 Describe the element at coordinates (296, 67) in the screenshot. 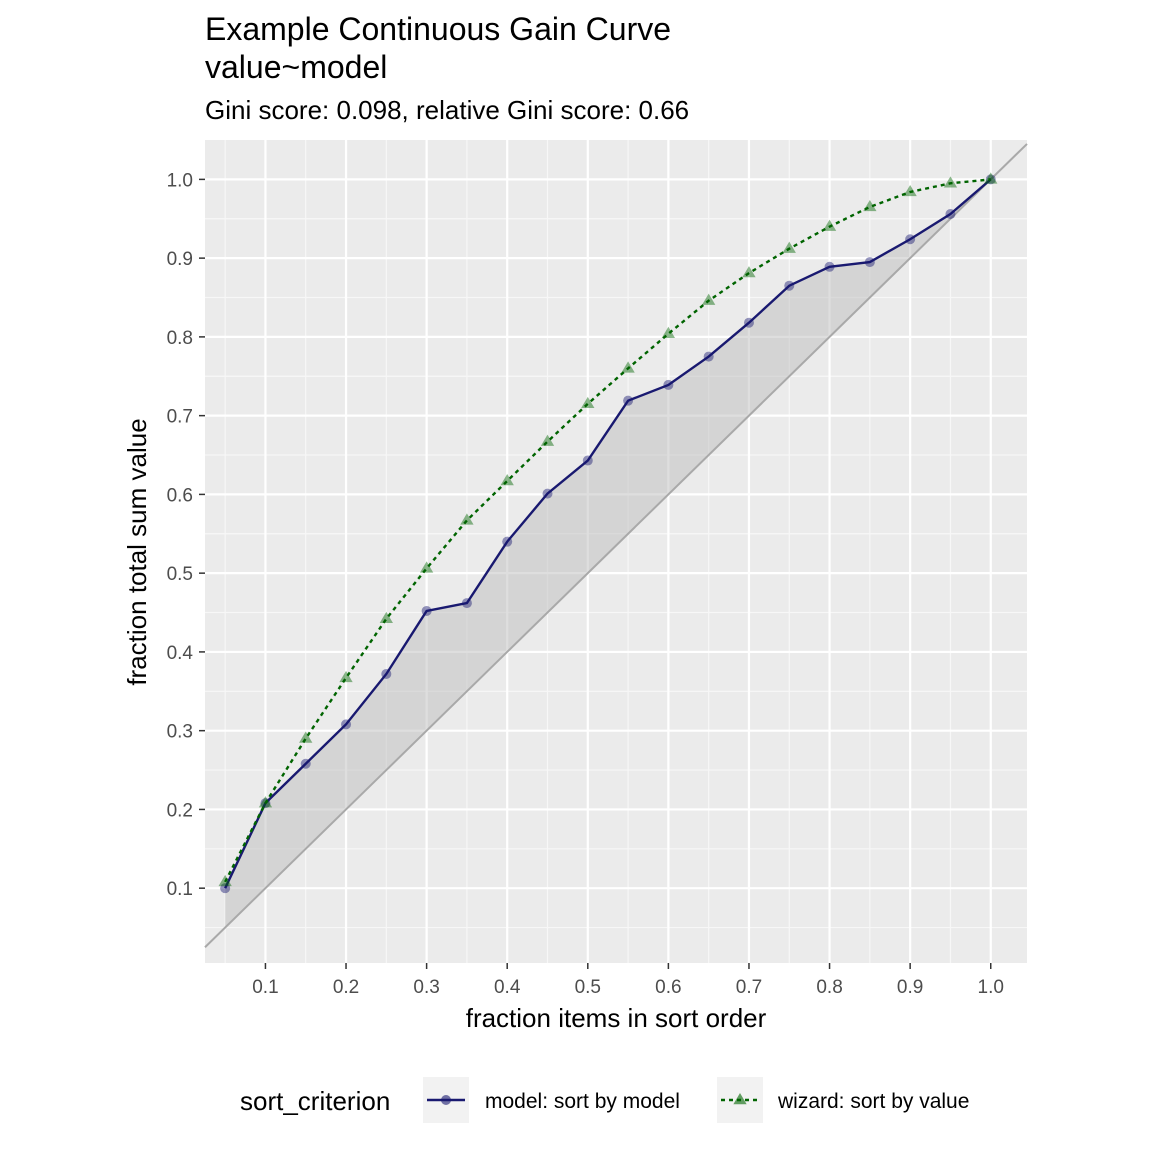

I see `chart-title-line-2: value~model` at that location.